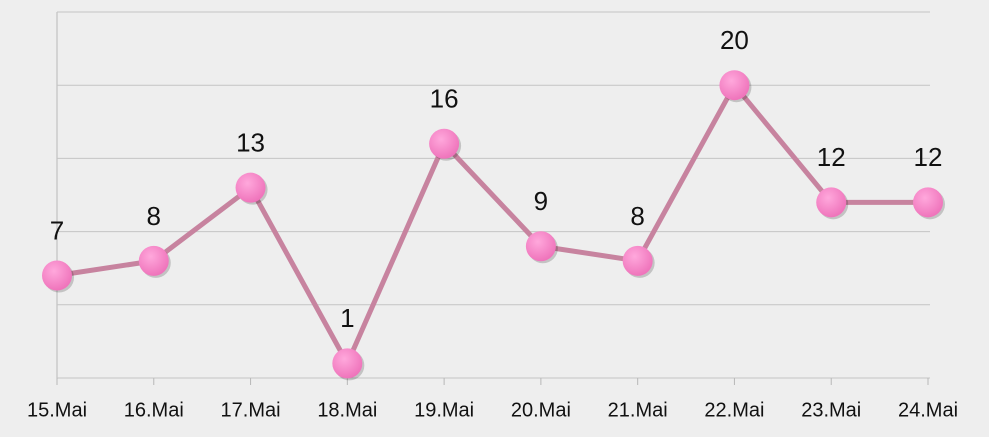  What do you see at coordinates (831, 410) in the screenshot?
I see `x-tick-label: 23.Mai` at bounding box center [831, 410].